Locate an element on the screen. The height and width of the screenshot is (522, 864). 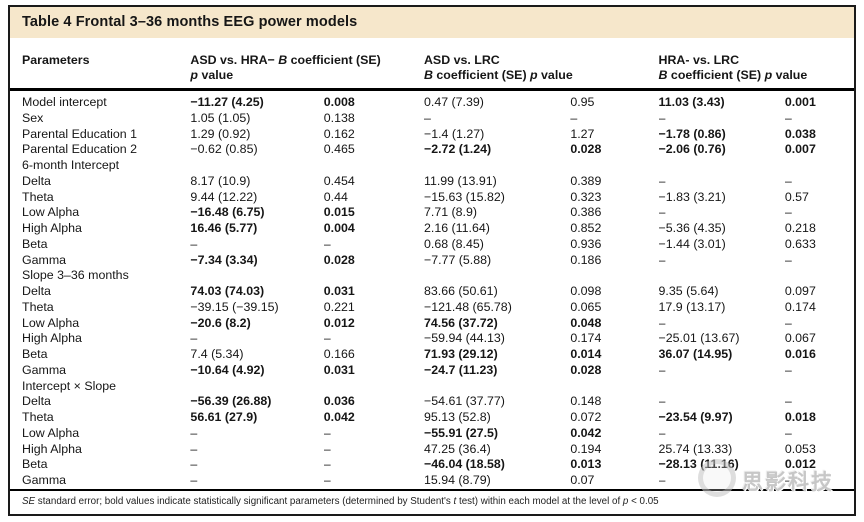
p-value-cell: 0.138 is located at coordinates (339, 117).